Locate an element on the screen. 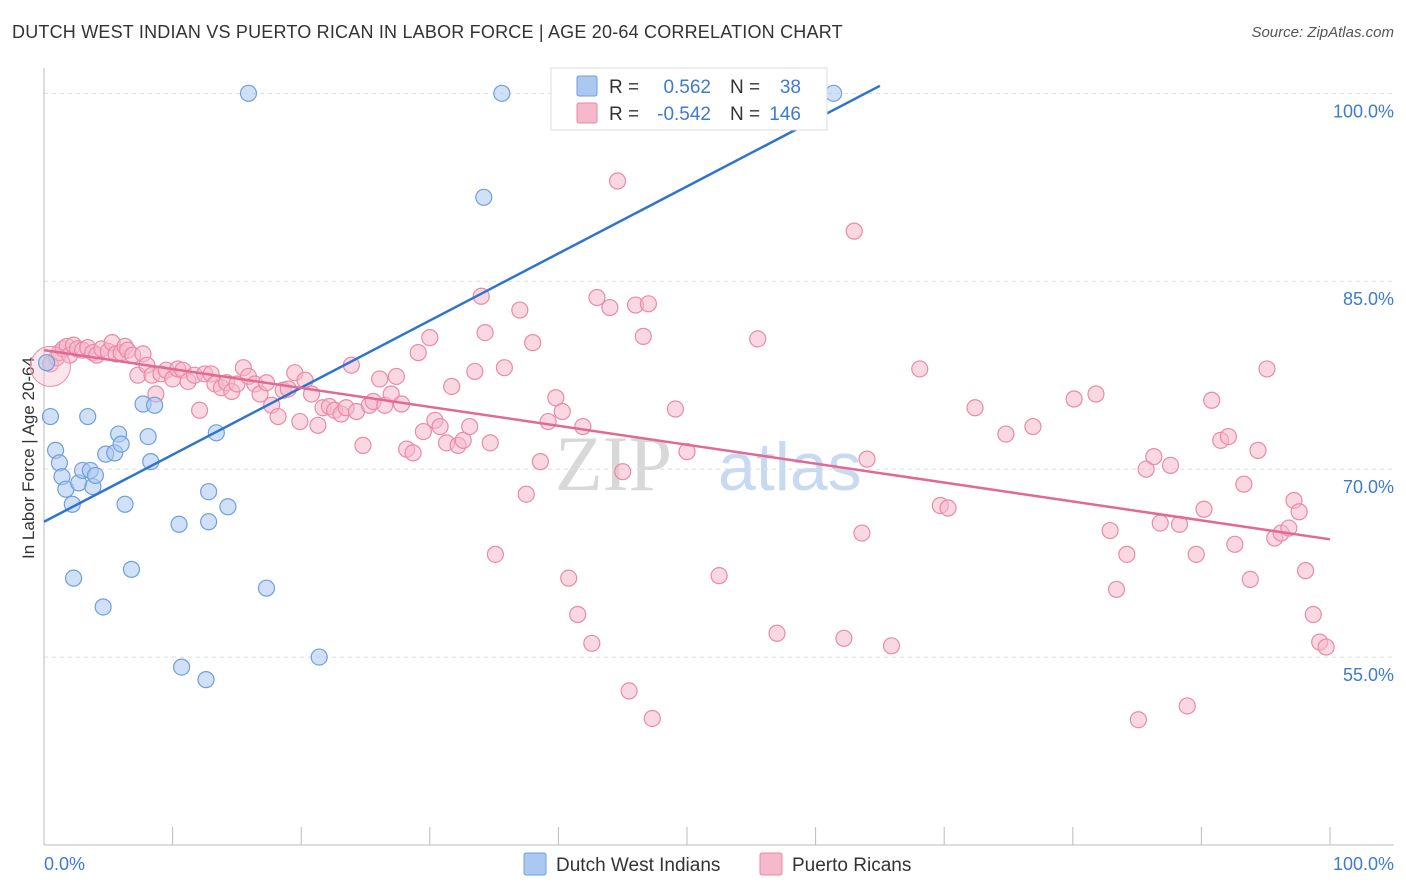  y-tick-labels: 100.0% 85.0% 70.0% 55.0% is located at coordinates (1363, 393).